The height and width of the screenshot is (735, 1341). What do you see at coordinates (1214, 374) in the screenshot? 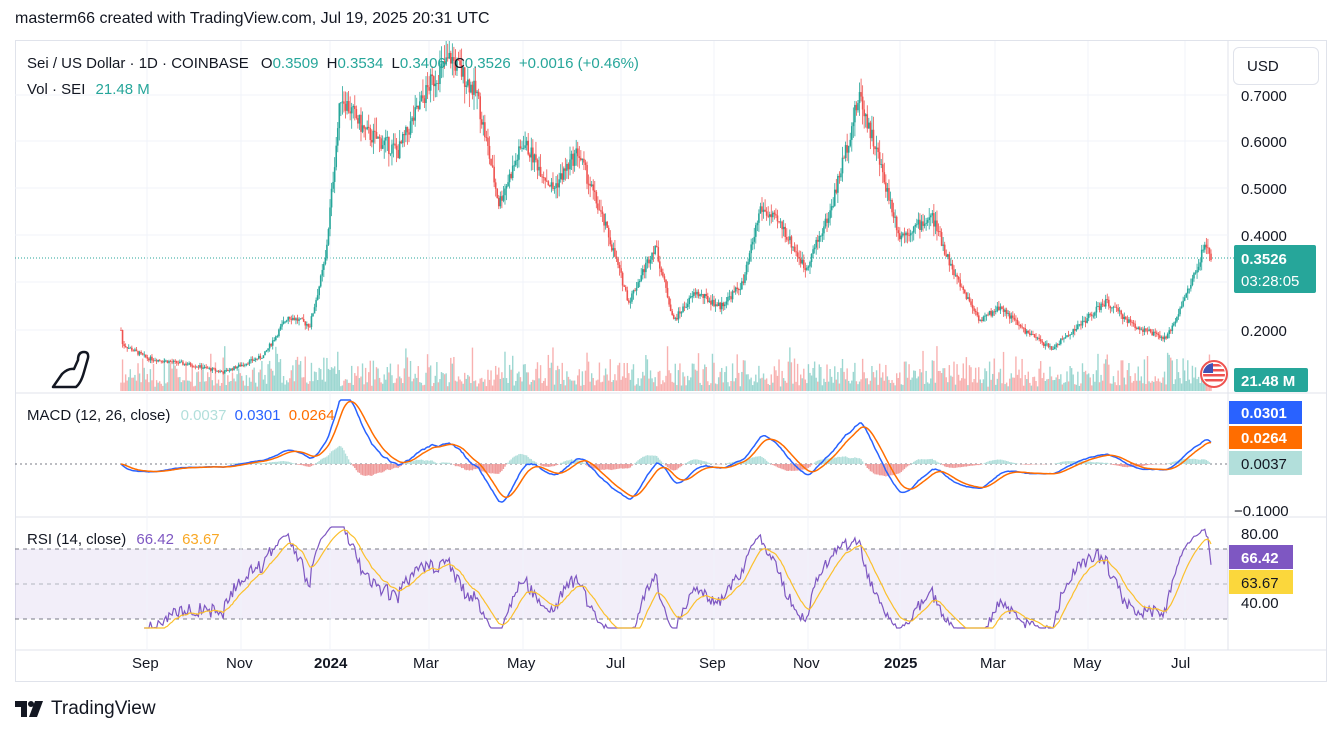
I see `us-flag-icon` at bounding box center [1214, 374].